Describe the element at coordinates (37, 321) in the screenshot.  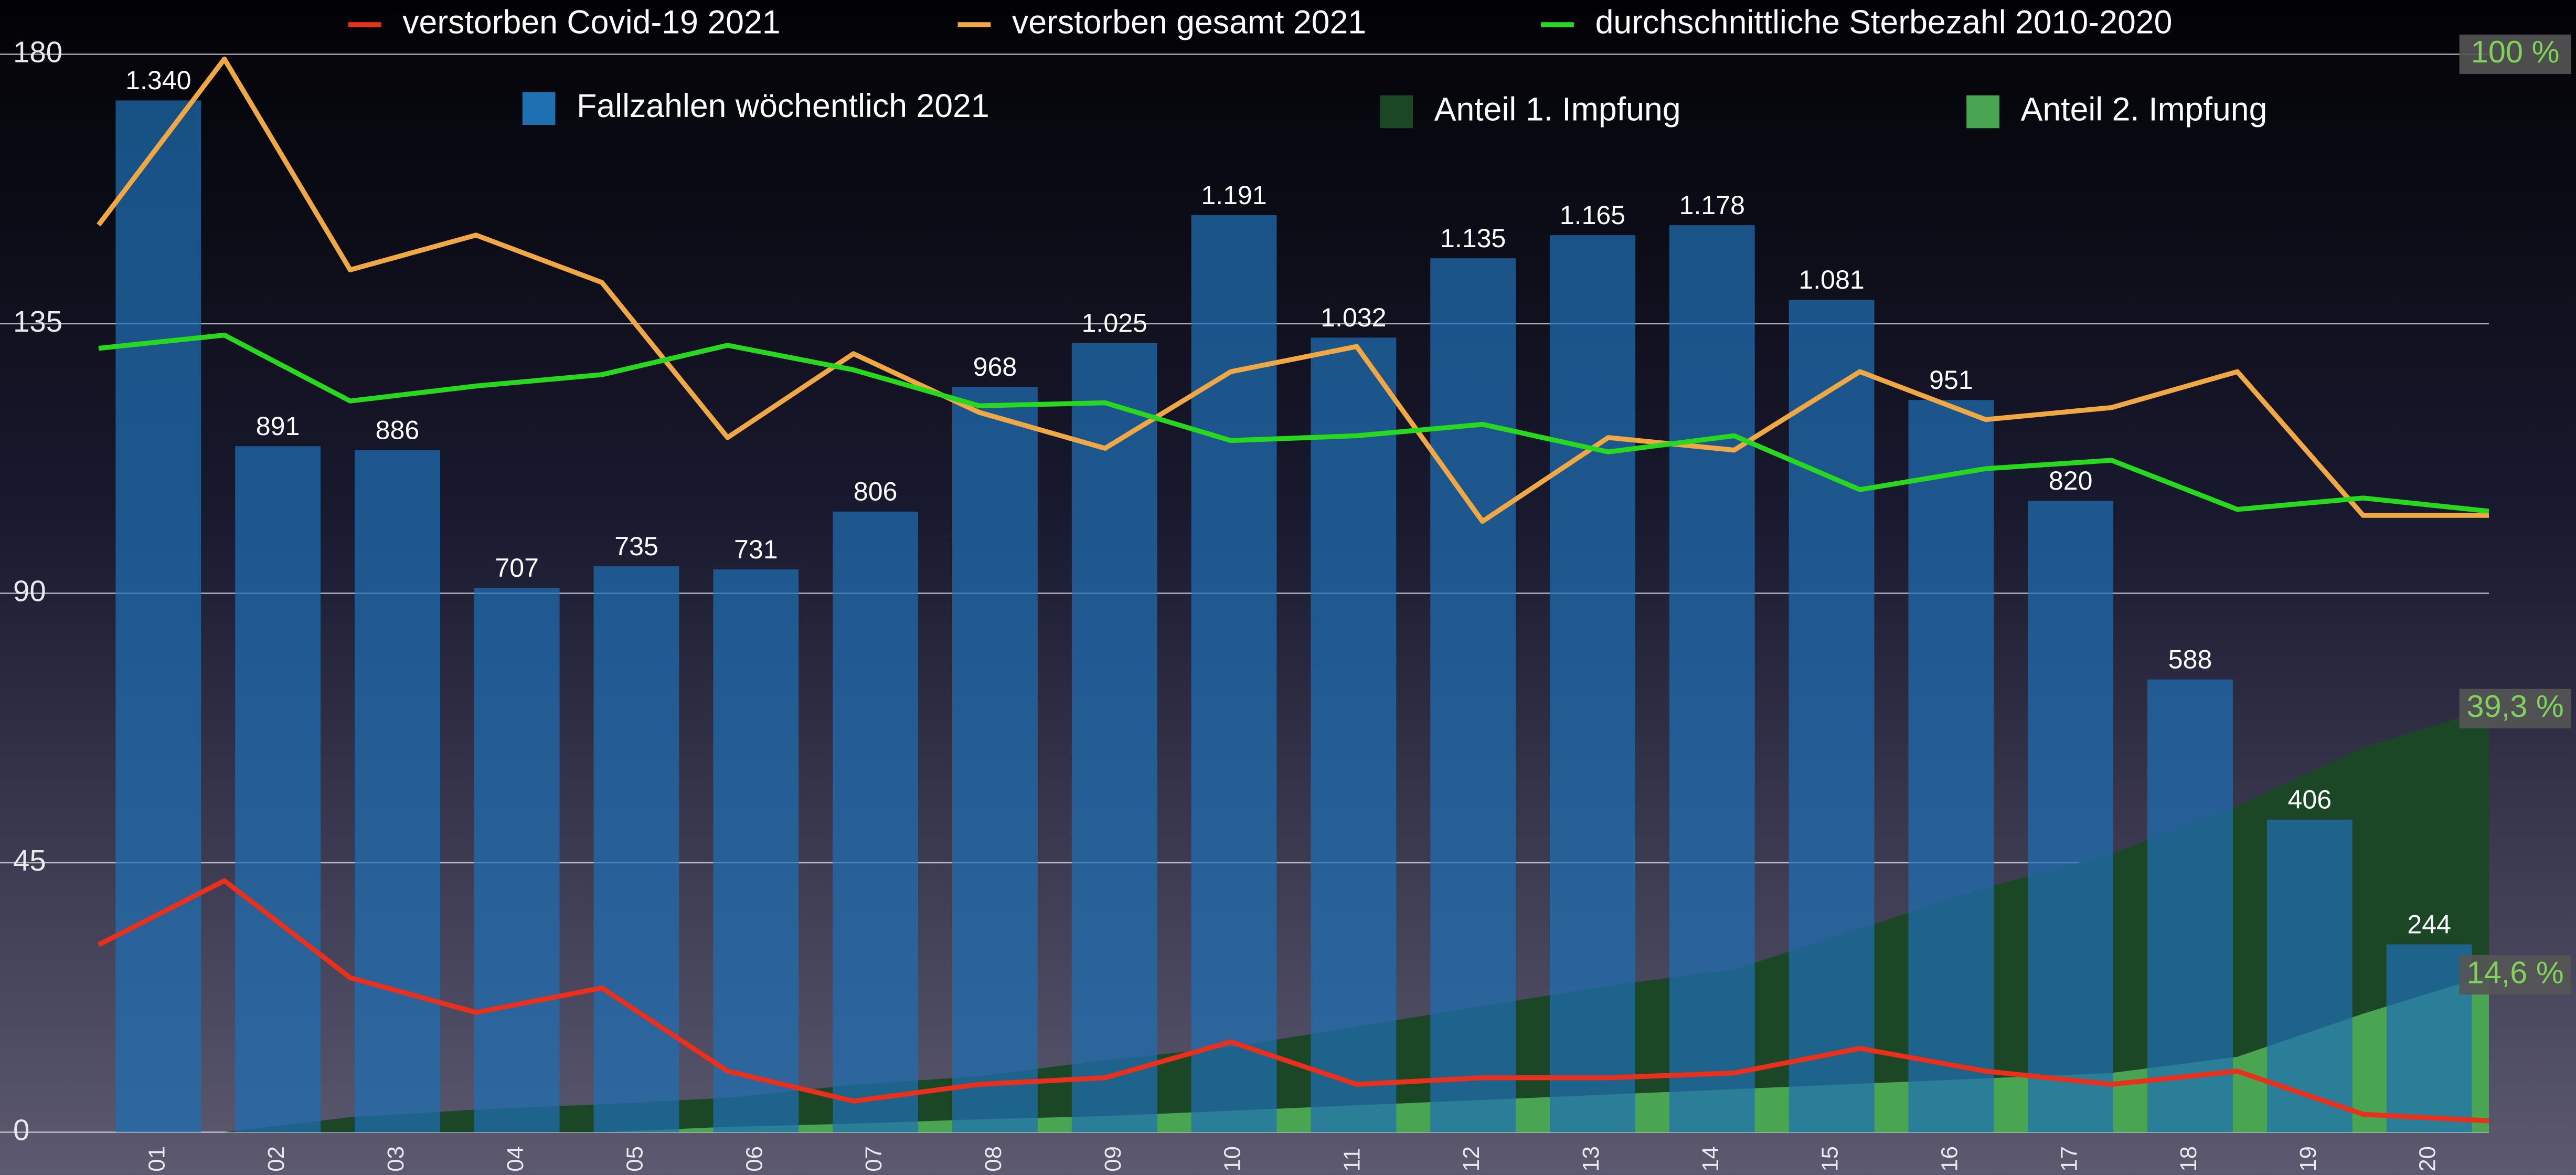
I see `y-tick-label: 135` at that location.